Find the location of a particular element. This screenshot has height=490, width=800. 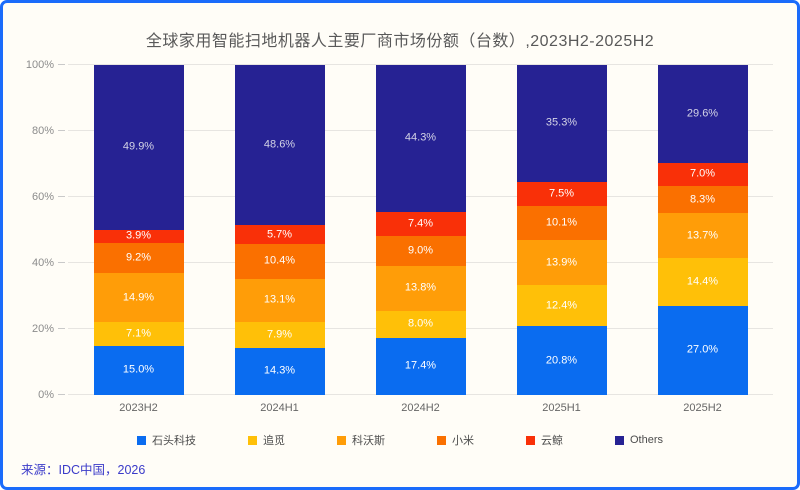

legend-item-Others: Others is located at coordinates (638, 440).